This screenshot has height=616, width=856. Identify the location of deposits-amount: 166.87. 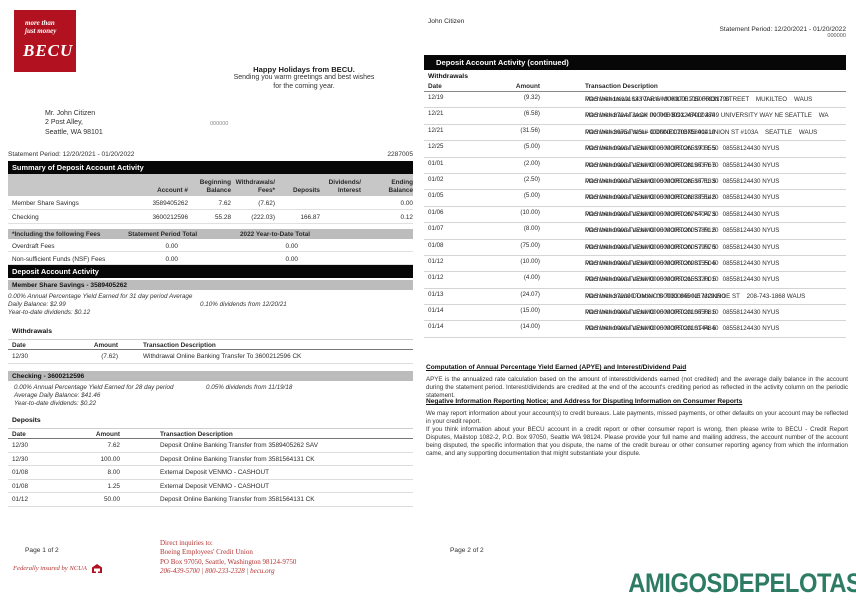
(310, 217).